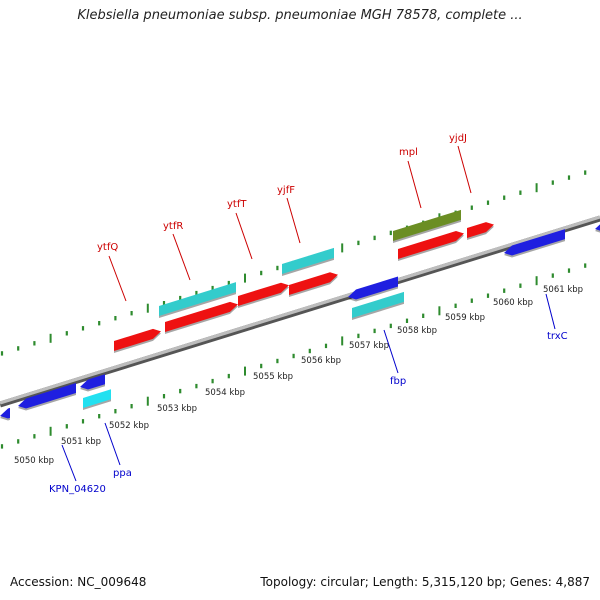 This screenshot has height=600, width=600. I want to click on gene-name: yjfF, so click(286, 190).